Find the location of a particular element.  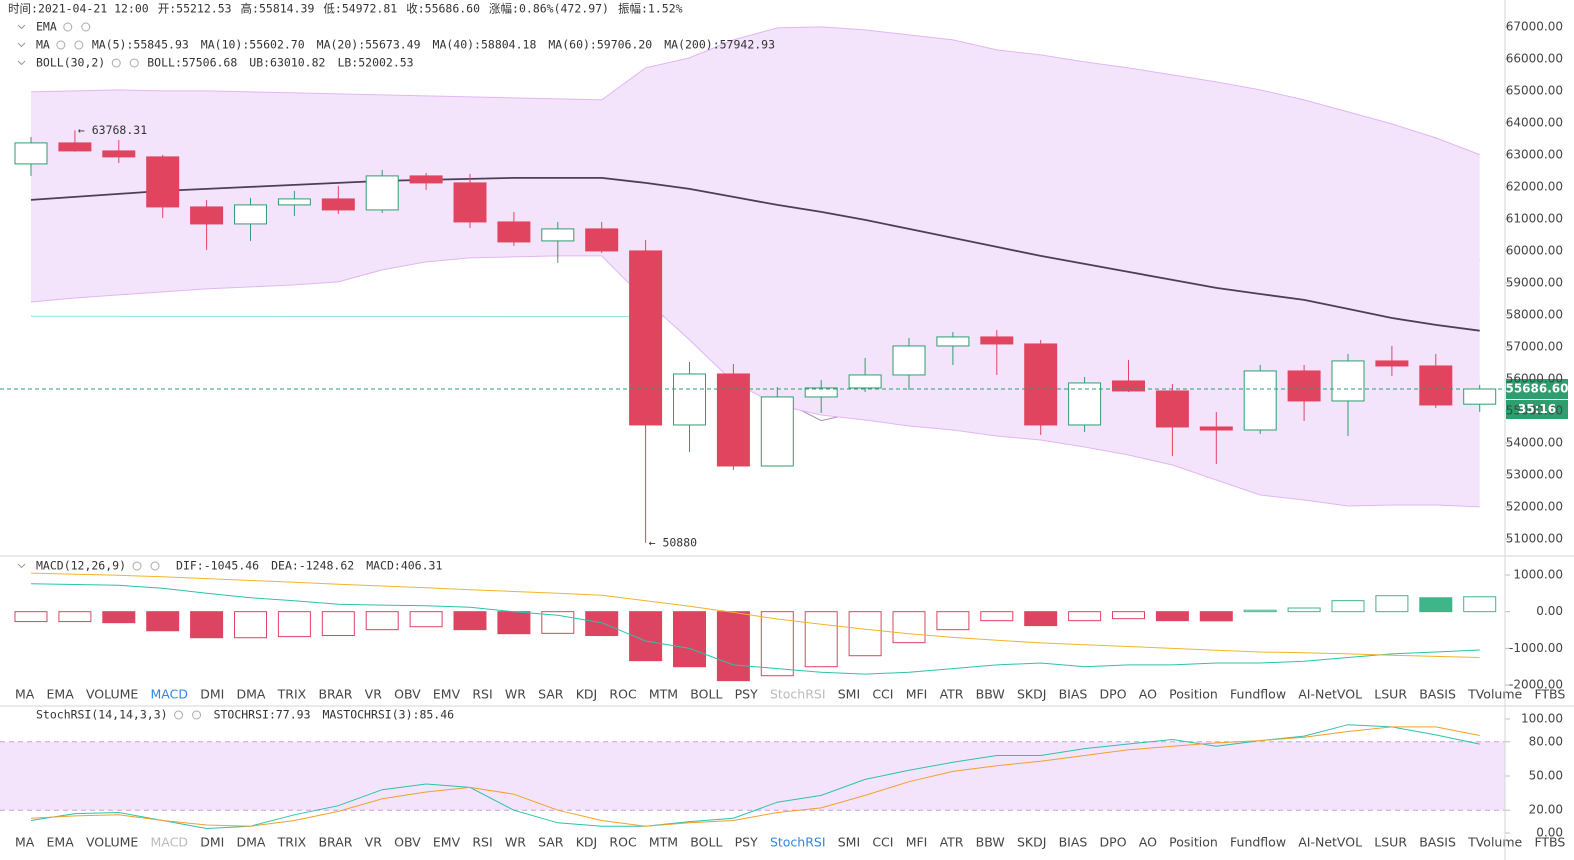

y-tick-label: 0.00 is located at coordinates (1549, 833).